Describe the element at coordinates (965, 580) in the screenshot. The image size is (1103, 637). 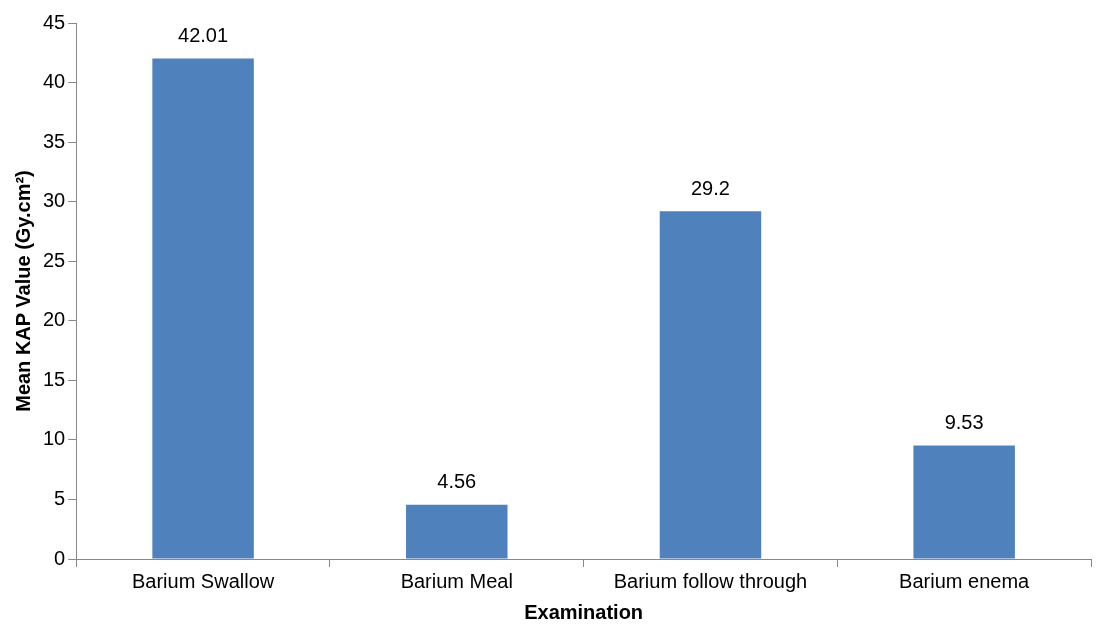
I see `x-tick-label: Barium enema` at that location.